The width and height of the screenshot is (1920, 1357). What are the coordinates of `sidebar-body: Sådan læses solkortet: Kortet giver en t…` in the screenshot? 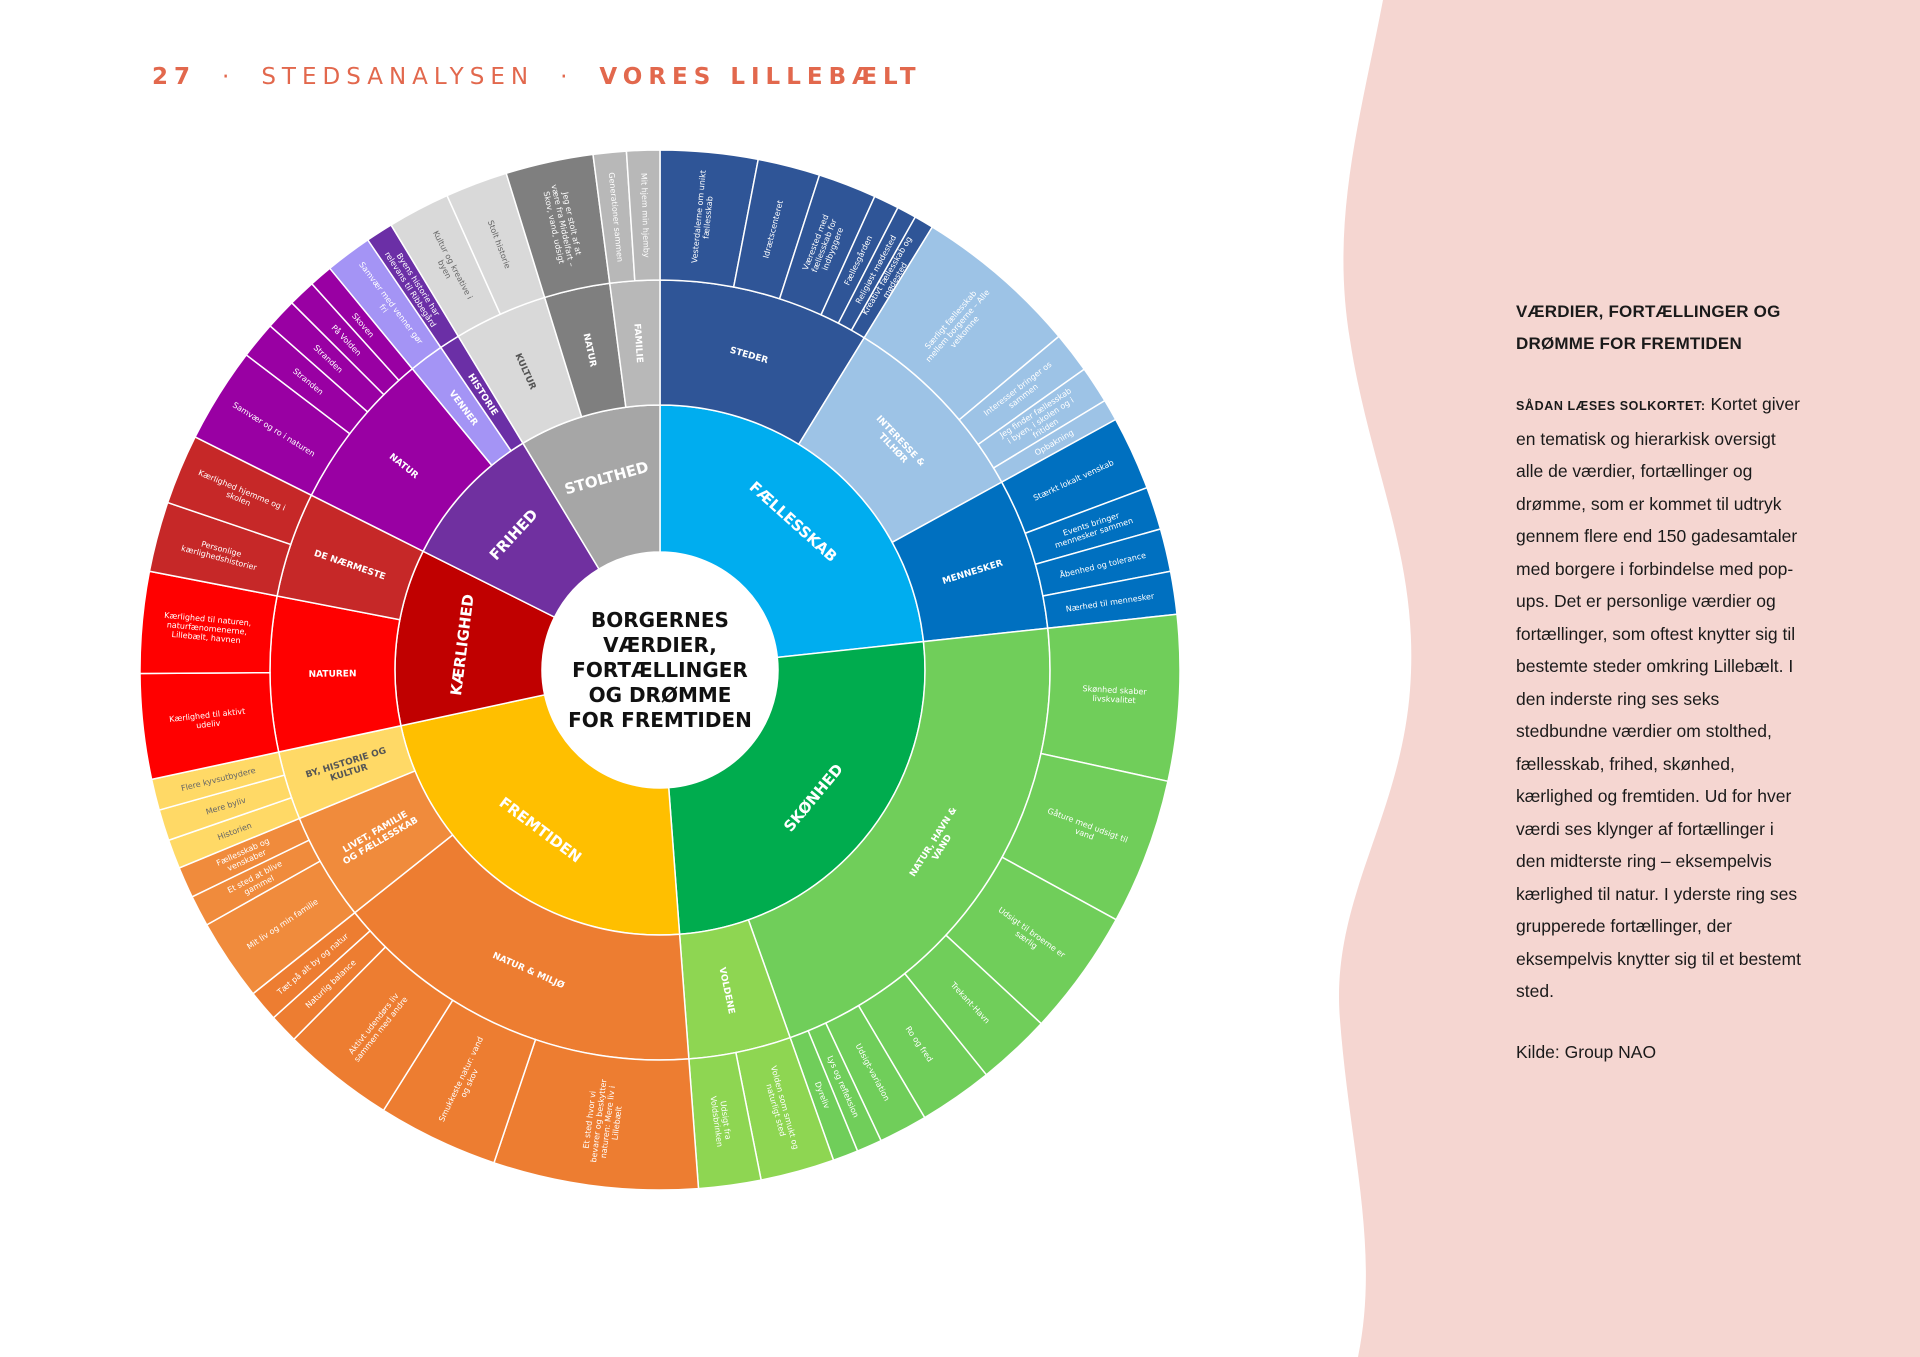 It's located at (1661, 698).